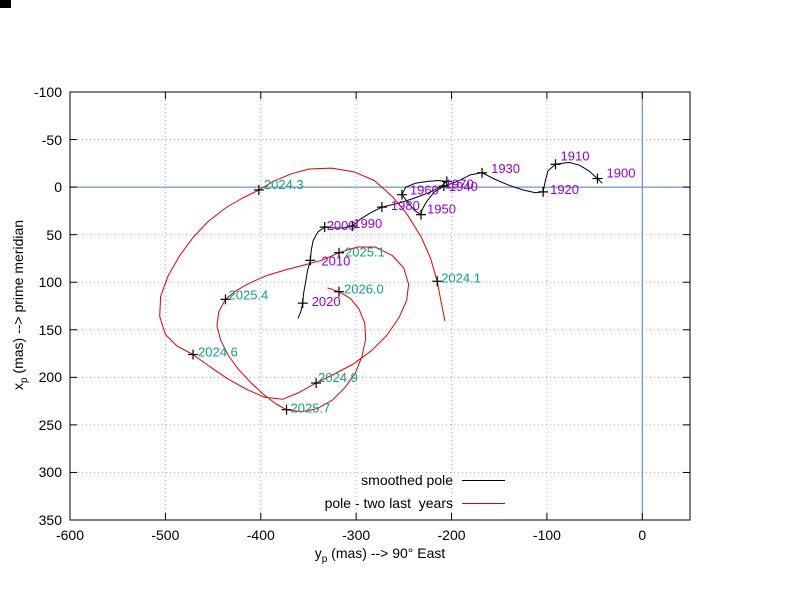 The height and width of the screenshot is (600, 800). Describe the element at coordinates (424, 190) in the screenshot. I see `epoch-label-1960: 1960` at that location.